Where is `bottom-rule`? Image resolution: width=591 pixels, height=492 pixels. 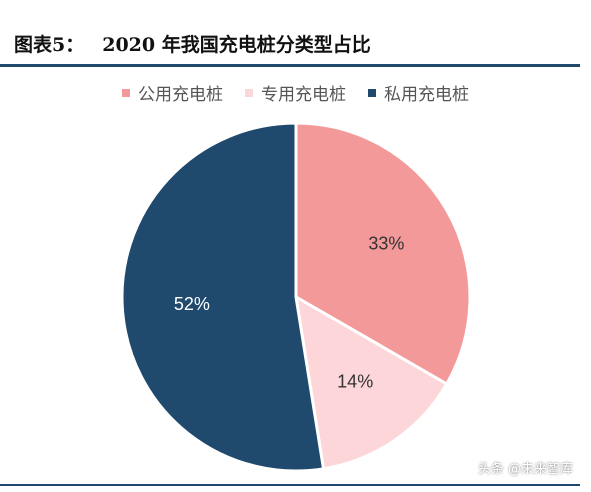 bottom-rule is located at coordinates (290, 485).